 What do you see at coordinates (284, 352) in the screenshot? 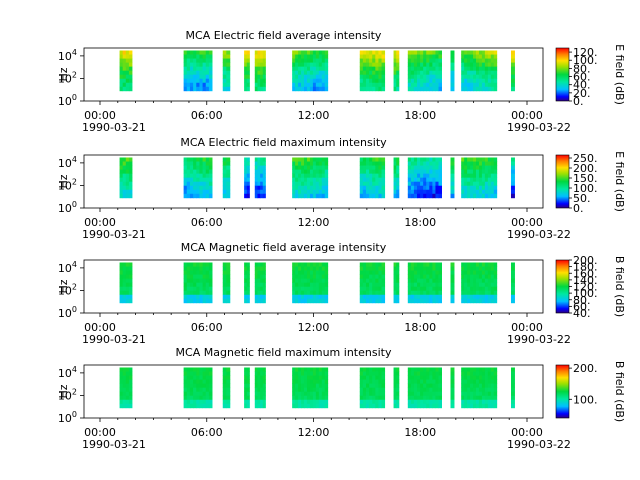
I see `panel-title: MCA Magnetic field maximum intensity` at bounding box center [284, 352].